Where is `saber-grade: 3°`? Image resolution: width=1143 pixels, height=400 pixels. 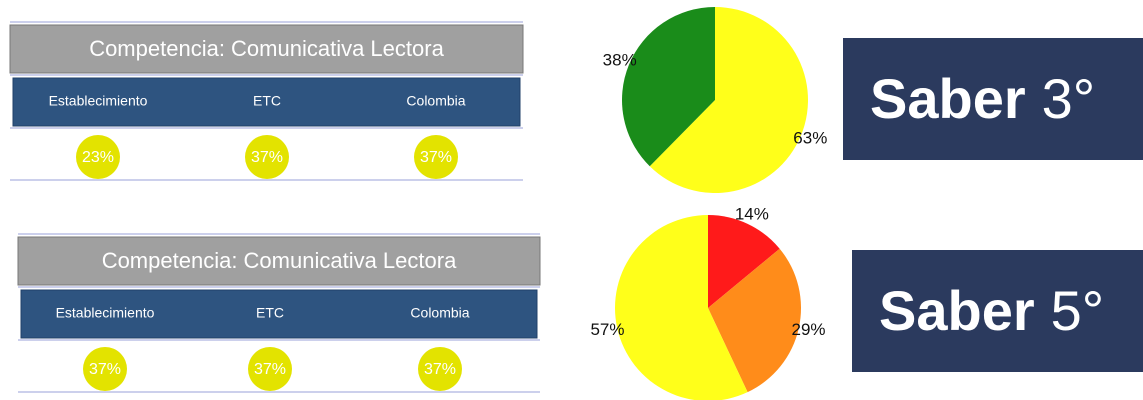
saber-grade: 3° is located at coordinates (1069, 98).